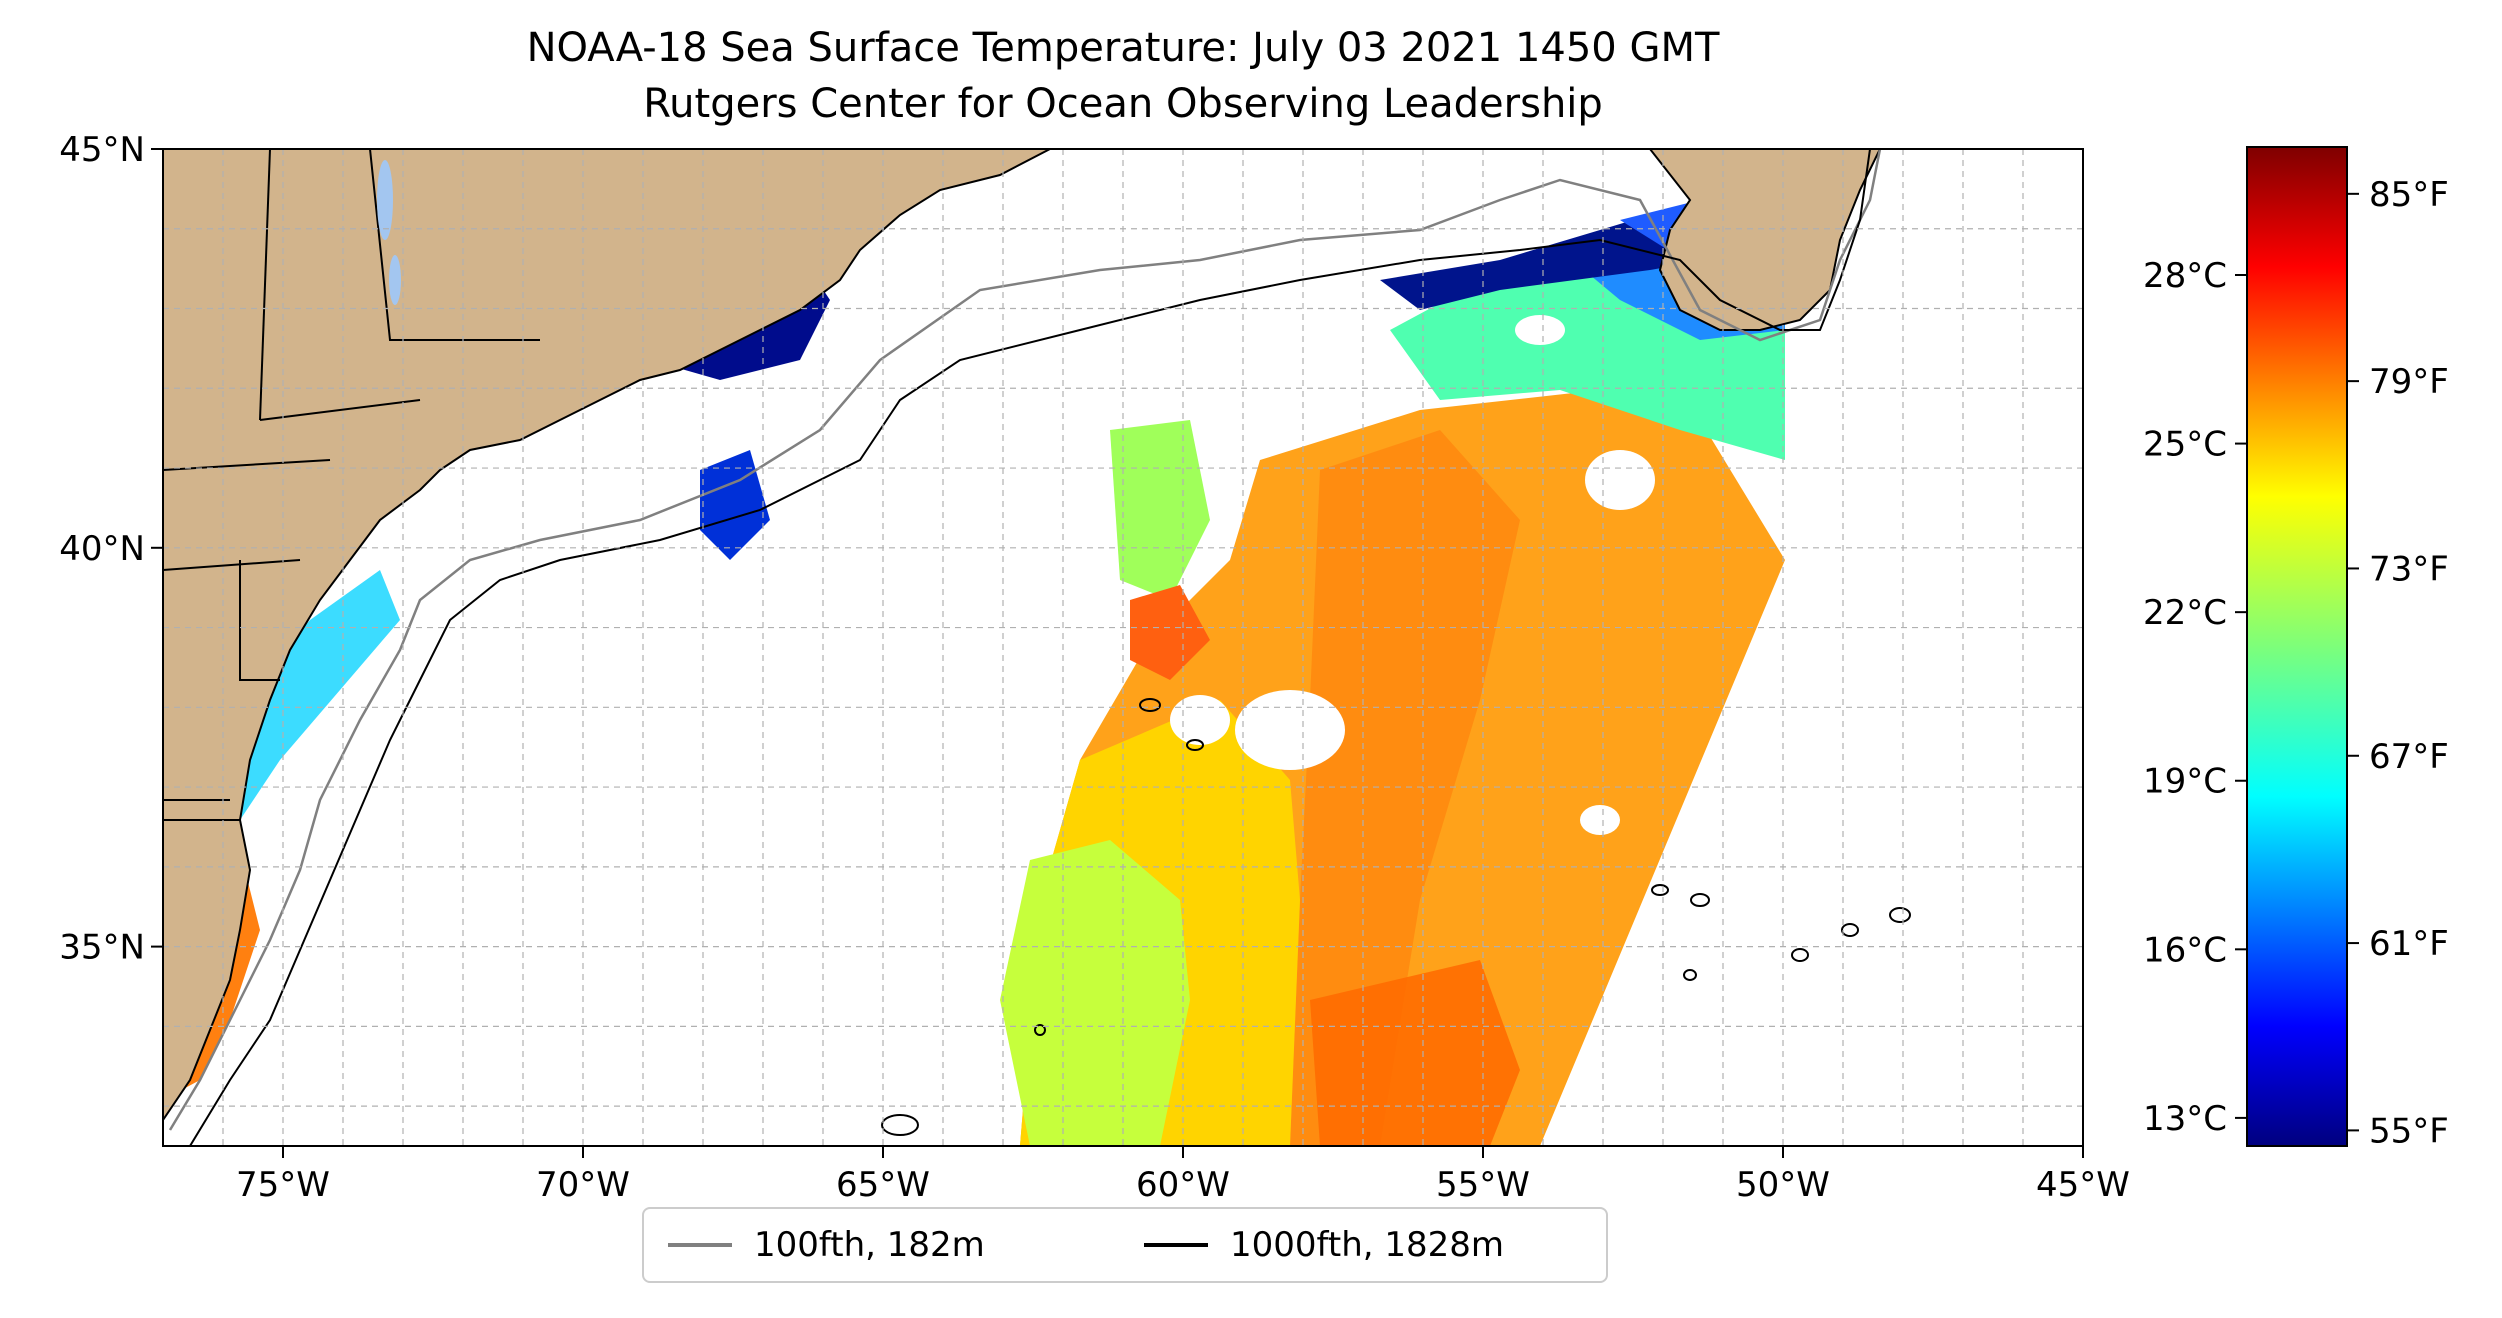 The width and height of the screenshot is (2502, 1318). I want to click on legend-label-1000fth: 1000fth, 1828m, so click(1367, 1245).